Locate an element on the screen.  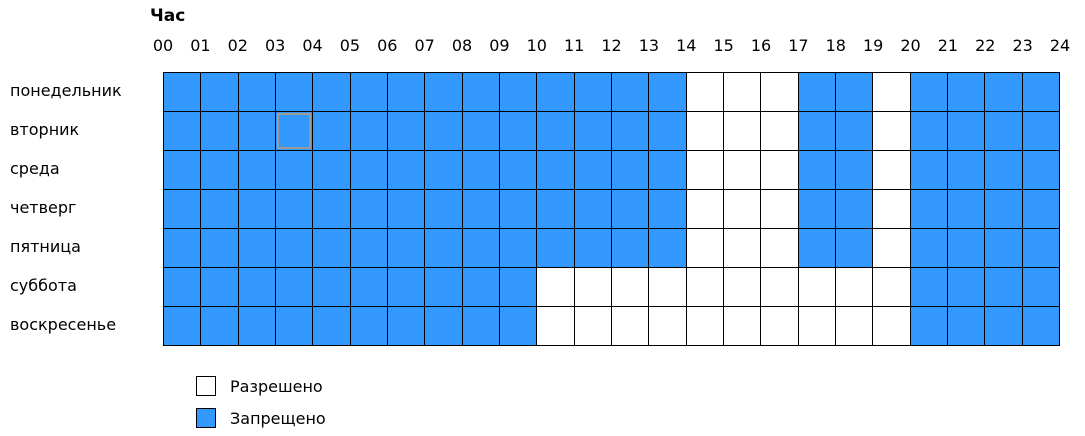
schedule-cell-воскресенье-19 is located at coordinates (892, 326).